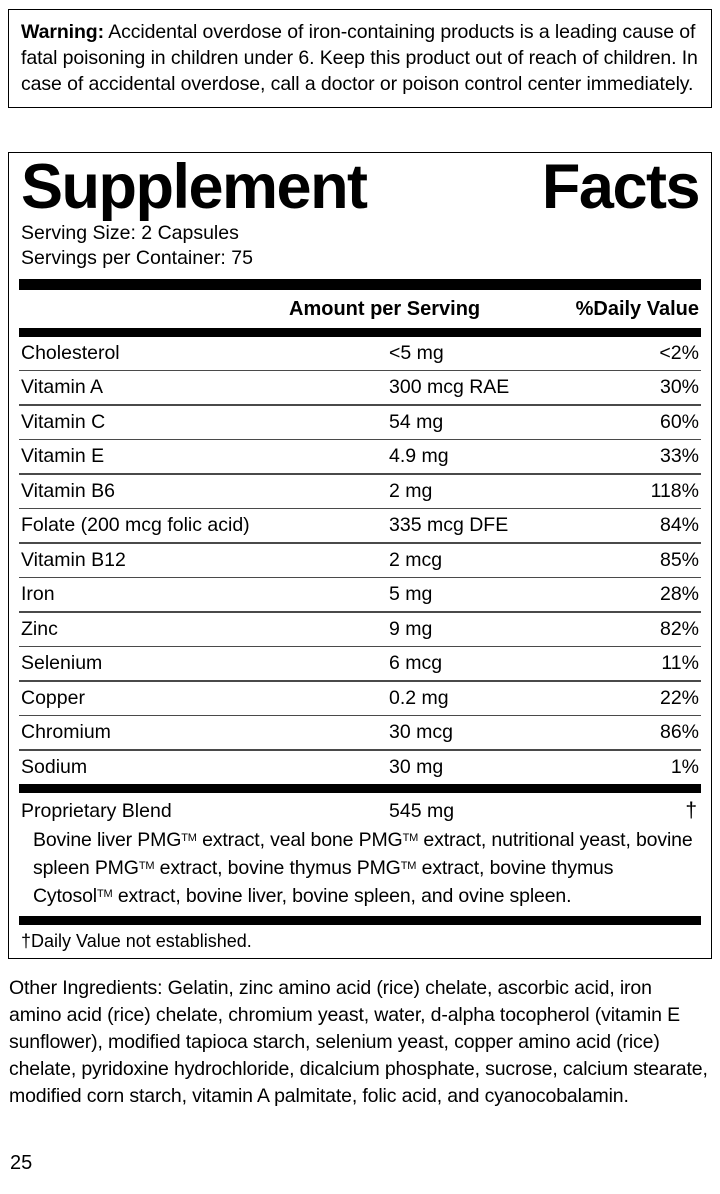 The width and height of the screenshot is (720, 1194). I want to click on nutrient-name: Selenium, so click(62, 663).